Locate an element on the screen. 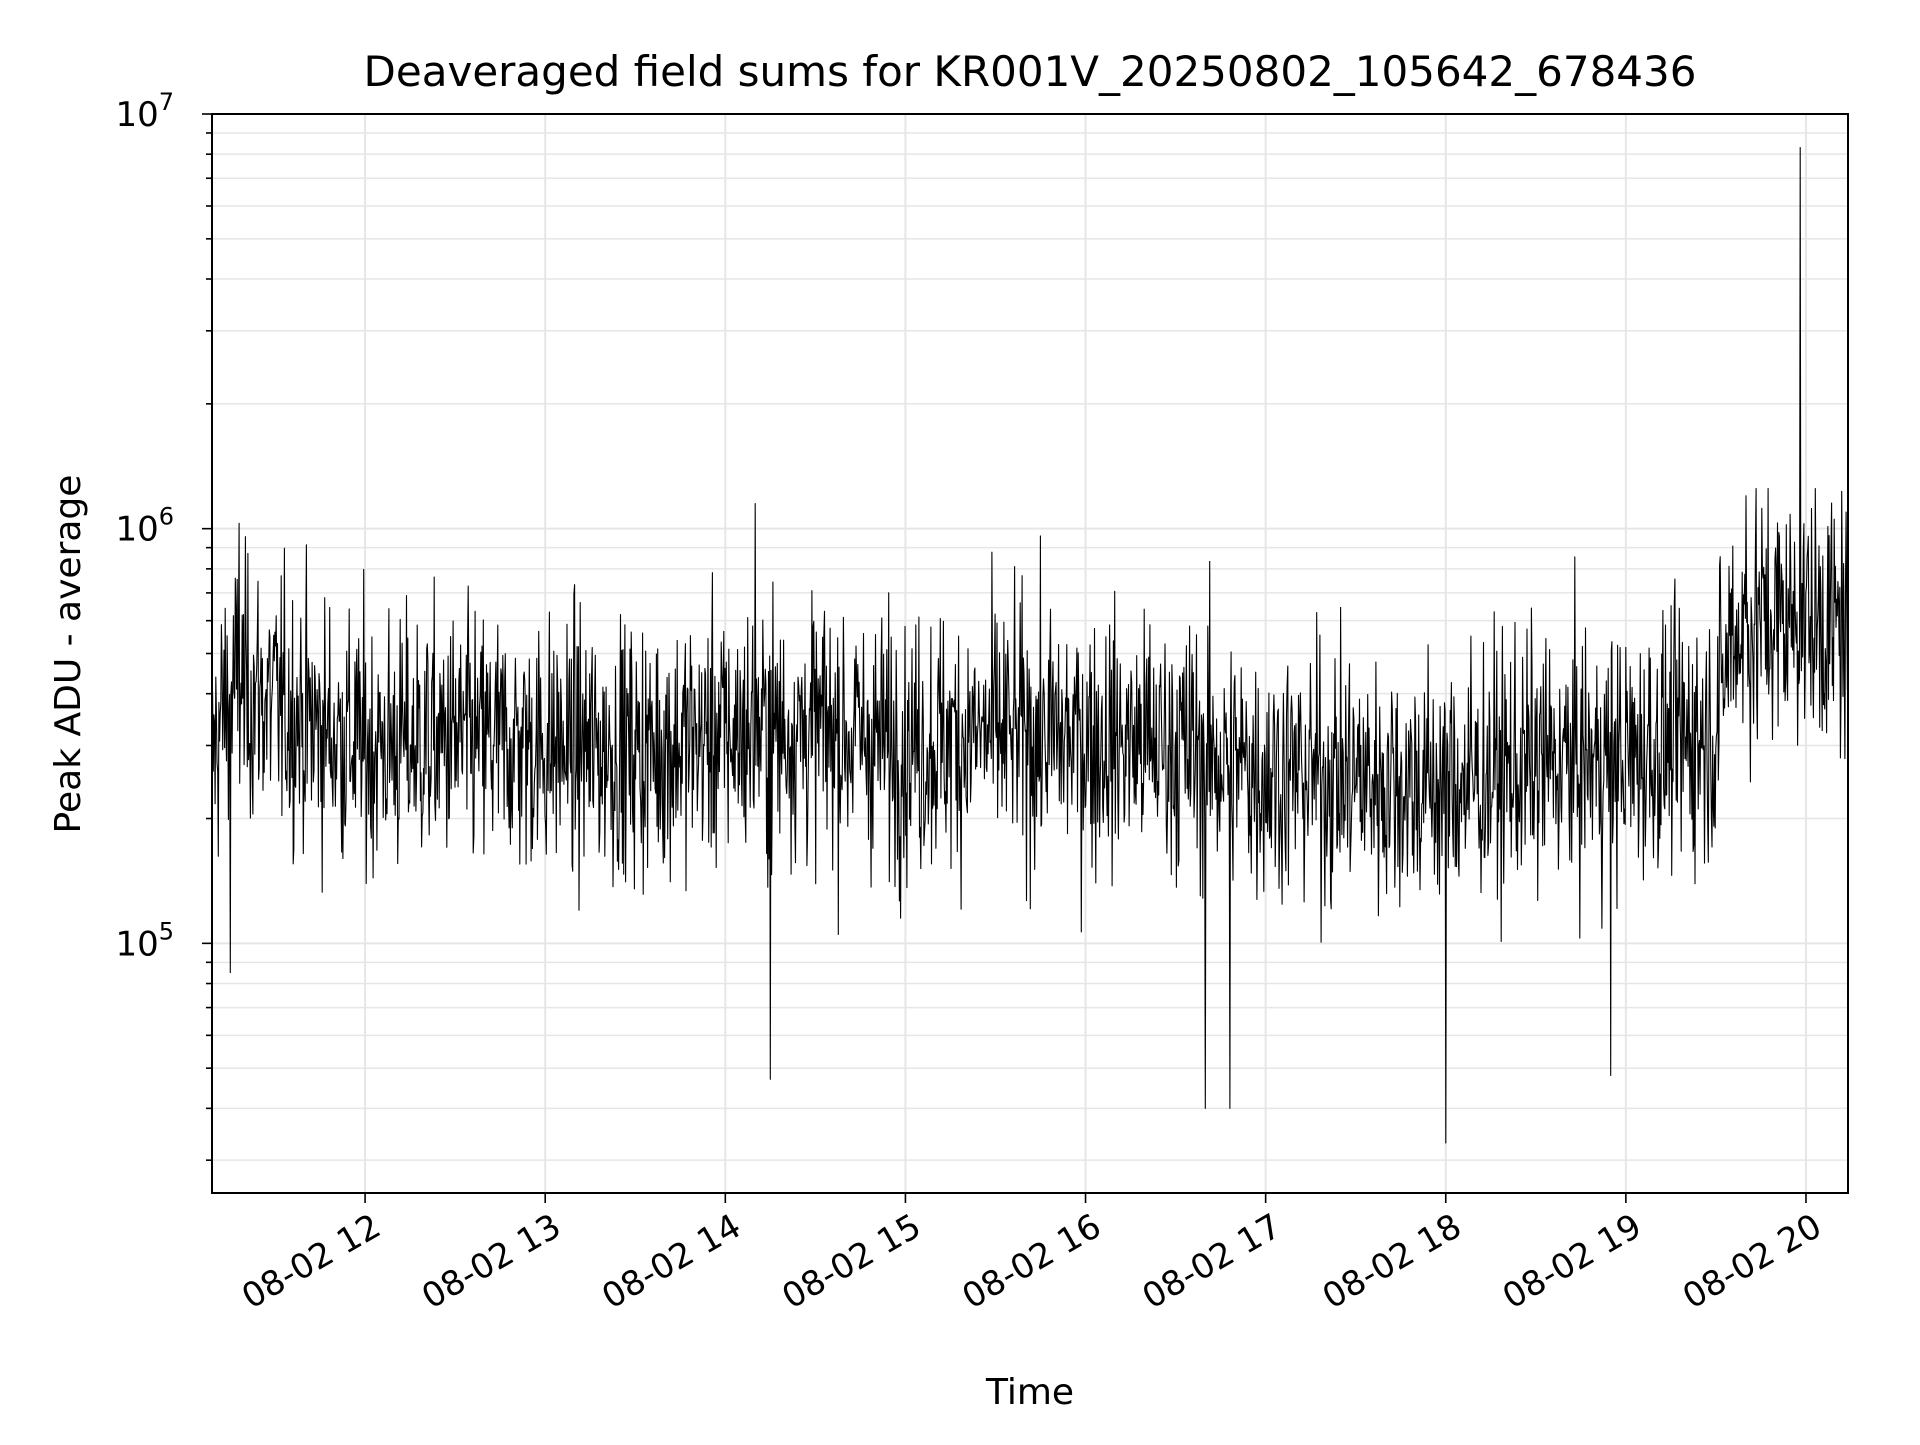 This screenshot has width=1920, height=1445. x-tick-label: 08-02 16 is located at coordinates (1032, 1261).